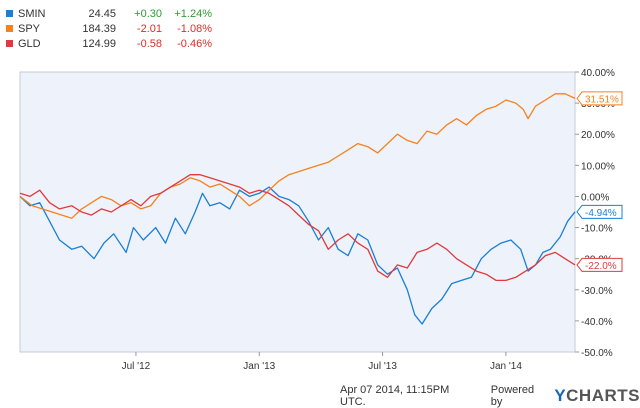 Image resolution: width=640 pixels, height=408 pixels. I want to click on legend-item-smin: SMIN 24.45 +0.30 +1.24%, so click(109, 13).